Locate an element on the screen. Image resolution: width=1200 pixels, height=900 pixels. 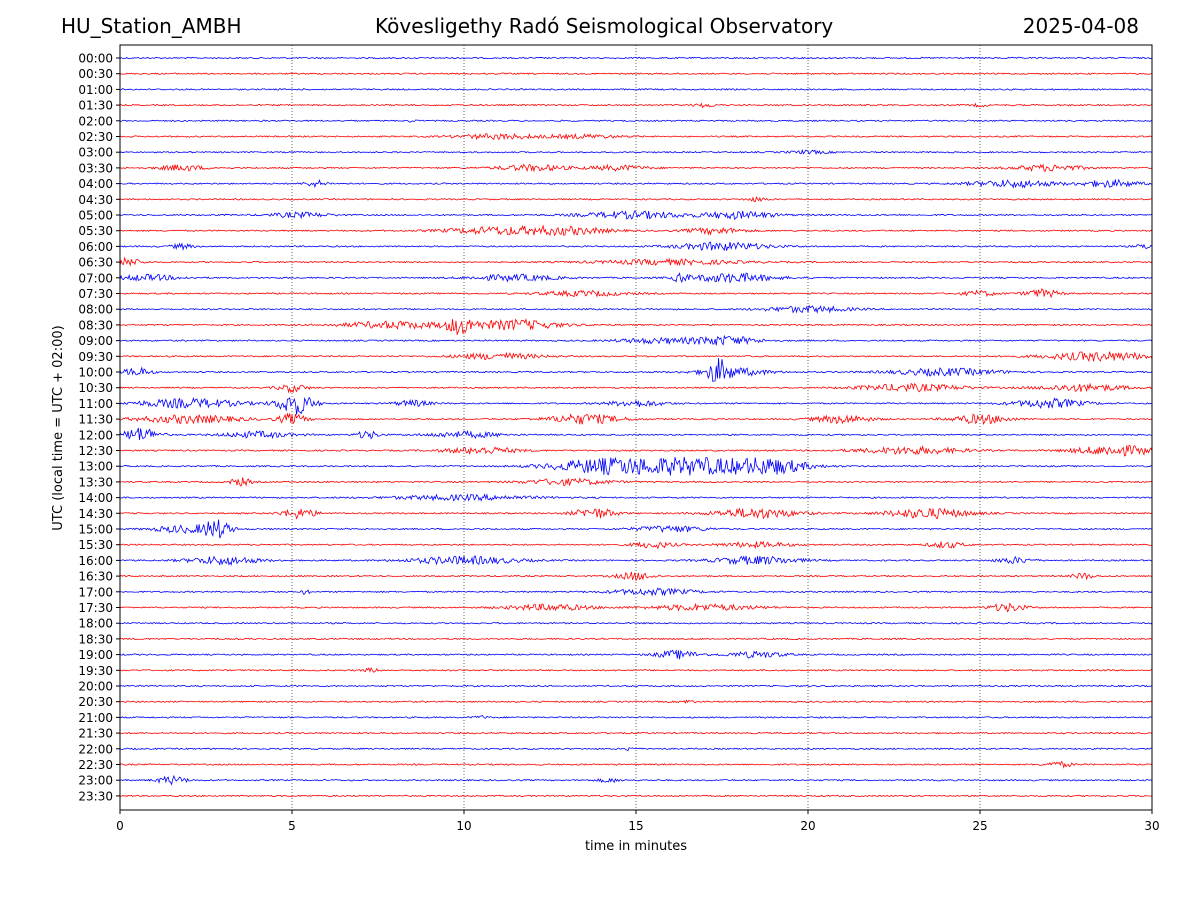
y-tick-label: 20:30 is located at coordinates (95, 702).